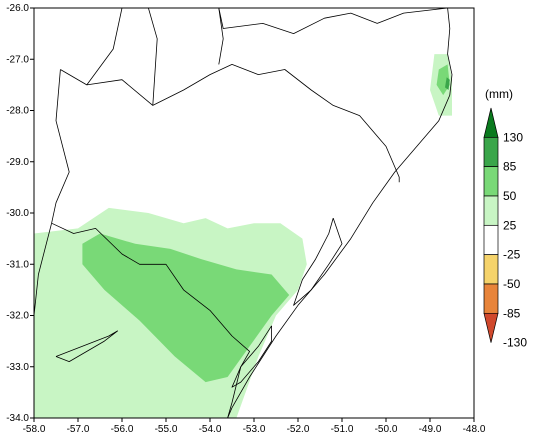  What do you see at coordinates (491, 122) in the screenshot?
I see `colorbar-top-triangle` at bounding box center [491, 122].